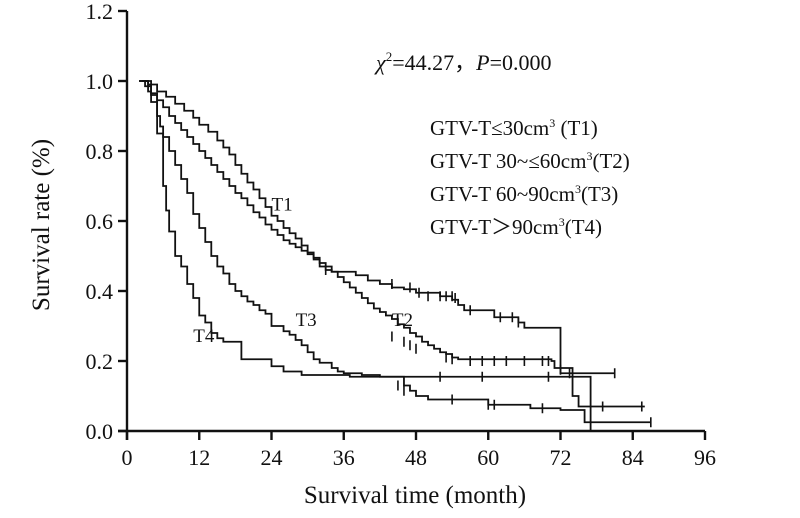 The image size is (800, 518). What do you see at coordinates (272, 457) in the screenshot?
I see `x-tick-label: 24` at bounding box center [272, 457].